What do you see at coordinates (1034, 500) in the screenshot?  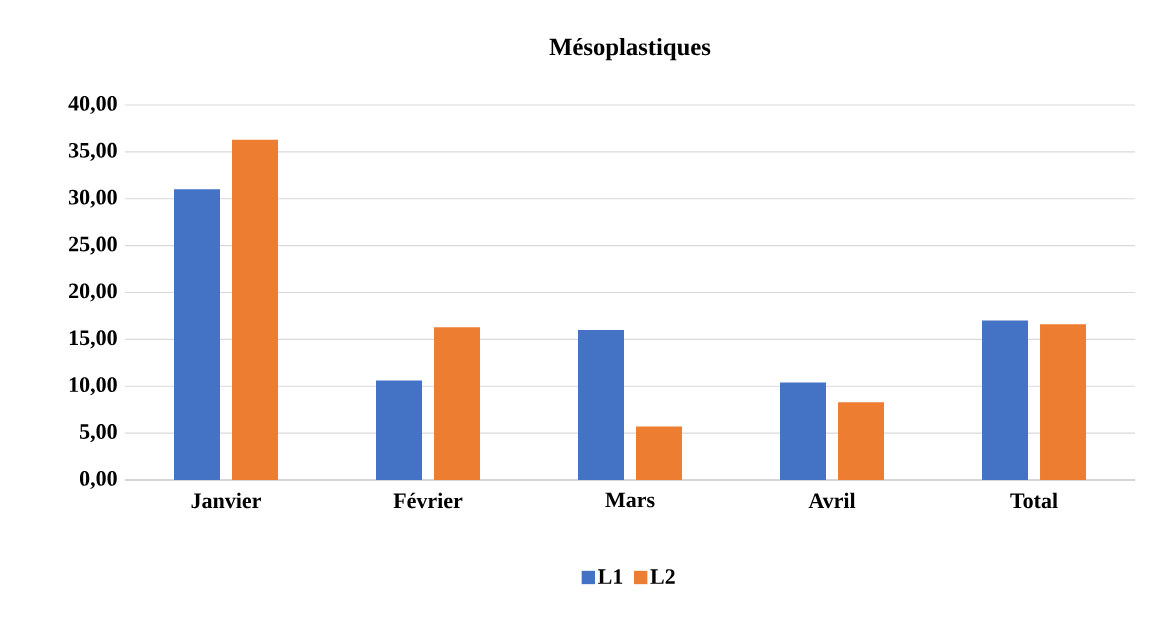 I see `x-tick-label: Total` at bounding box center [1034, 500].